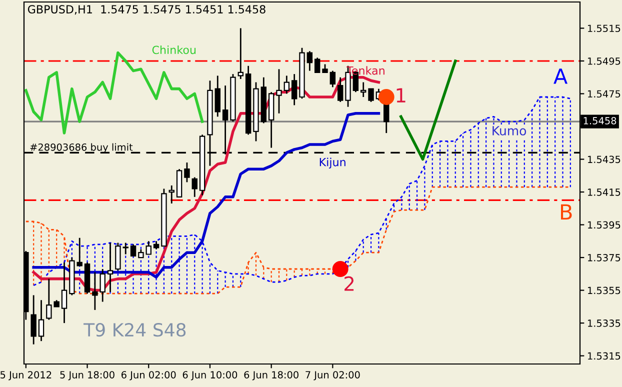 The height and width of the screenshot is (387, 622). What do you see at coordinates (604, 290) in the screenshot?
I see `y-tick-label: 1.5355` at bounding box center [604, 290].